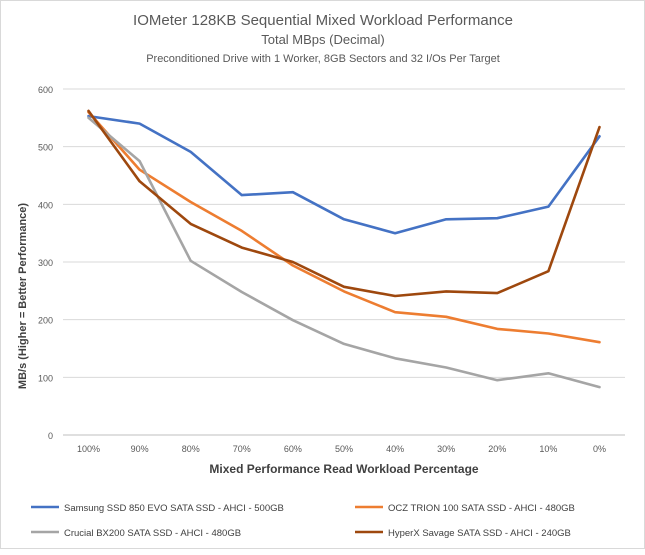  Describe the element at coordinates (481, 508) in the screenshot. I see `legend-entry-2: OCZ TRION 100 SATA SSD - AHCI - 480GB` at that location.